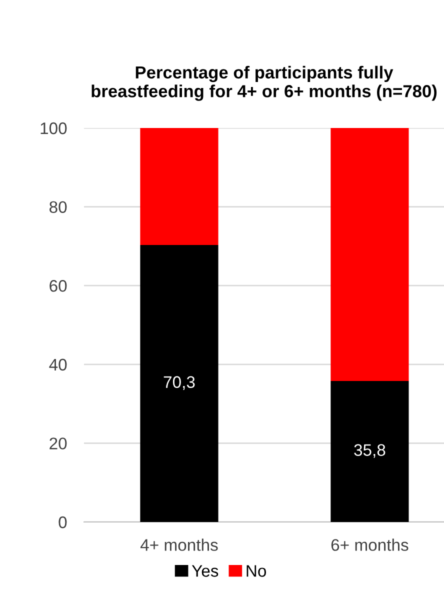 The image size is (444, 598). I want to click on x-tick-label: 6+ months, so click(369, 544).